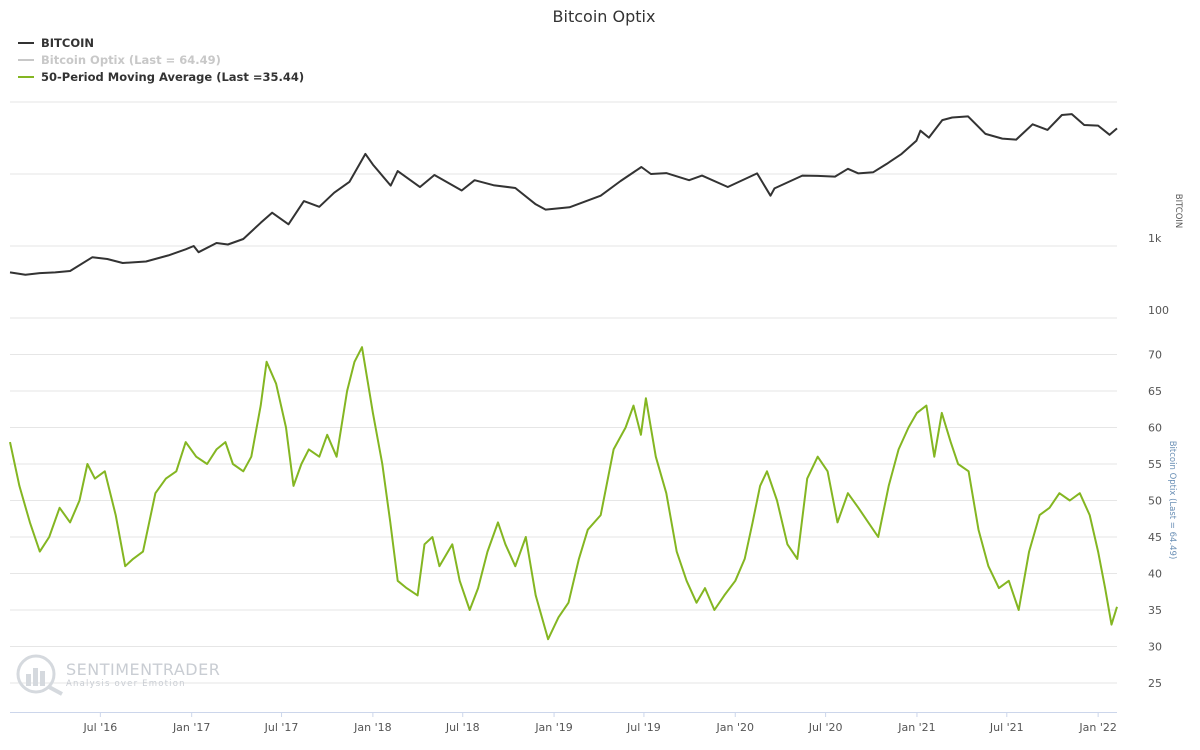 The height and width of the screenshot is (750, 1200). I want to click on y-axis-title-optix: Bitcoin Optix (Last = 64.49), so click(1172, 500).